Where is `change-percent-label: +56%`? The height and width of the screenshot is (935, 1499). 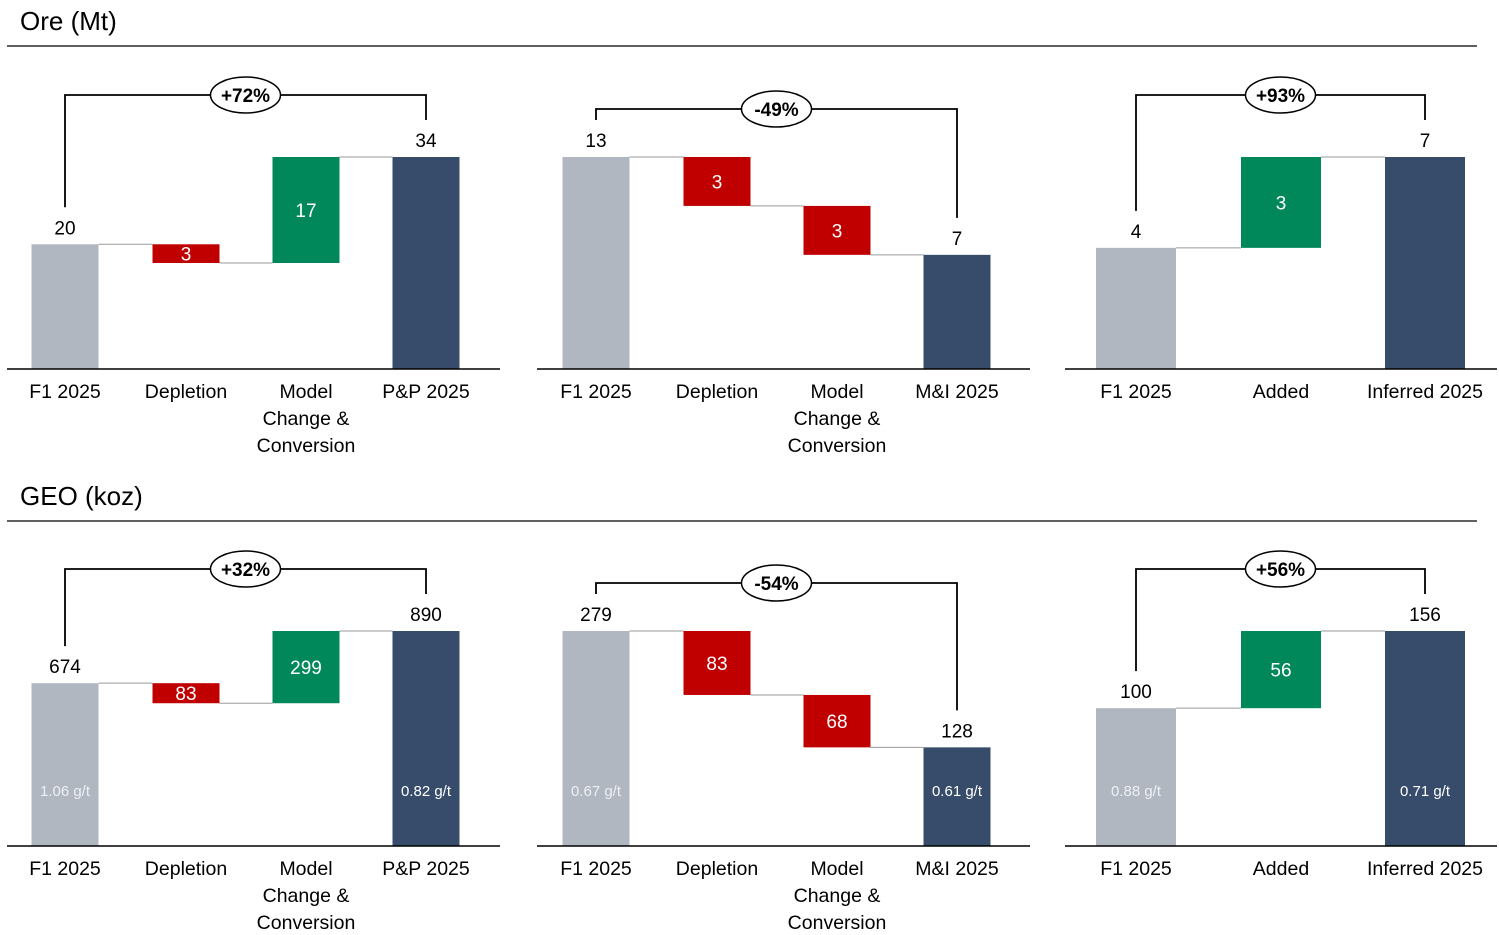 change-percent-label: +56% is located at coordinates (1280, 570).